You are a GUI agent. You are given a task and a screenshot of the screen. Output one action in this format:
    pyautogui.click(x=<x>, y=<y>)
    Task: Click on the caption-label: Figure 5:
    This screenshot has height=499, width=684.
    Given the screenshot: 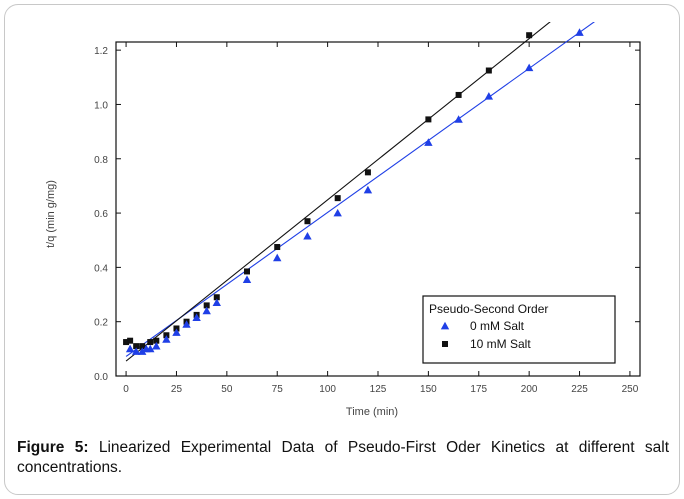 What is the action you would take?
    pyautogui.click(x=53, y=447)
    